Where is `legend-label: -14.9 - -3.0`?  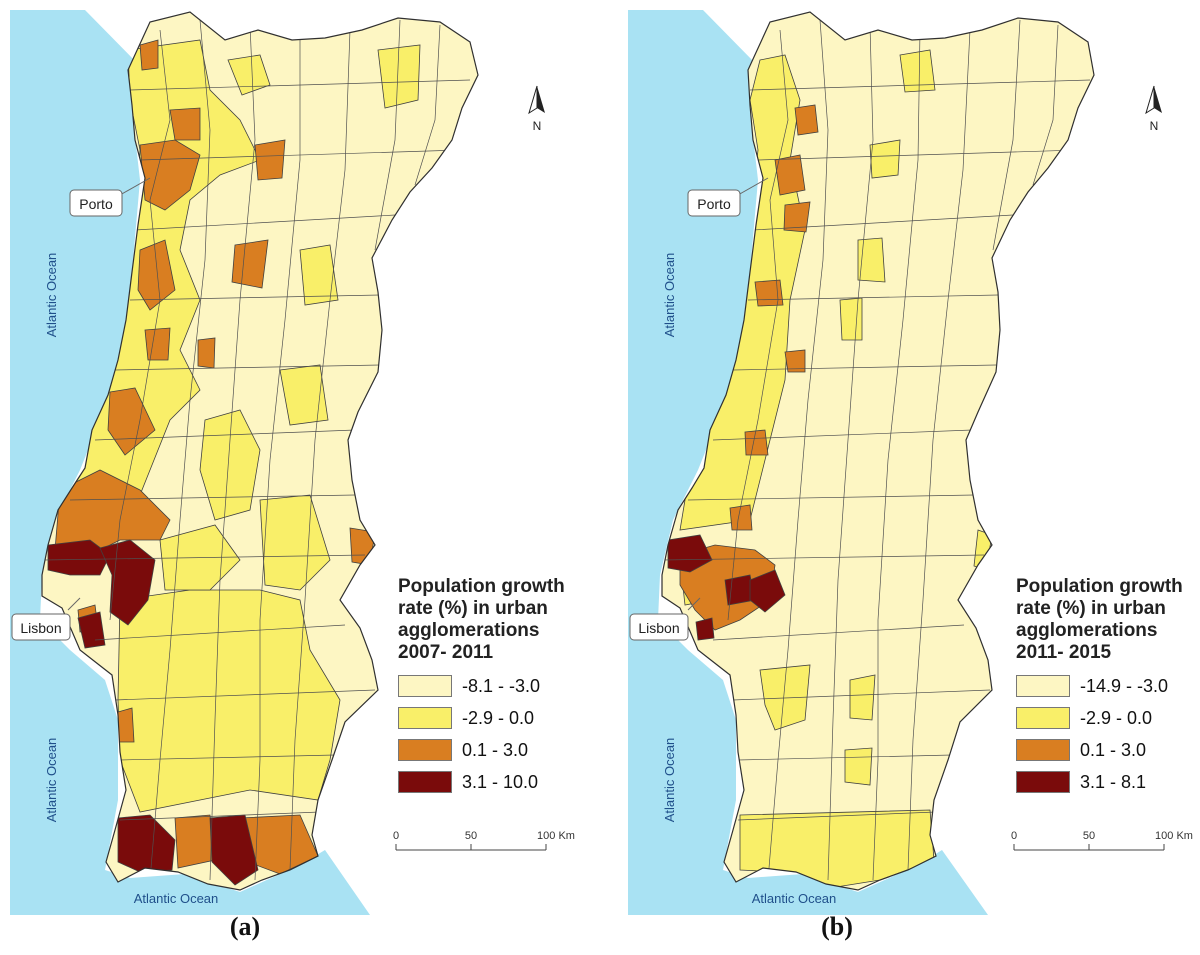
legend-label: -14.9 - -3.0 is located at coordinates (1124, 685).